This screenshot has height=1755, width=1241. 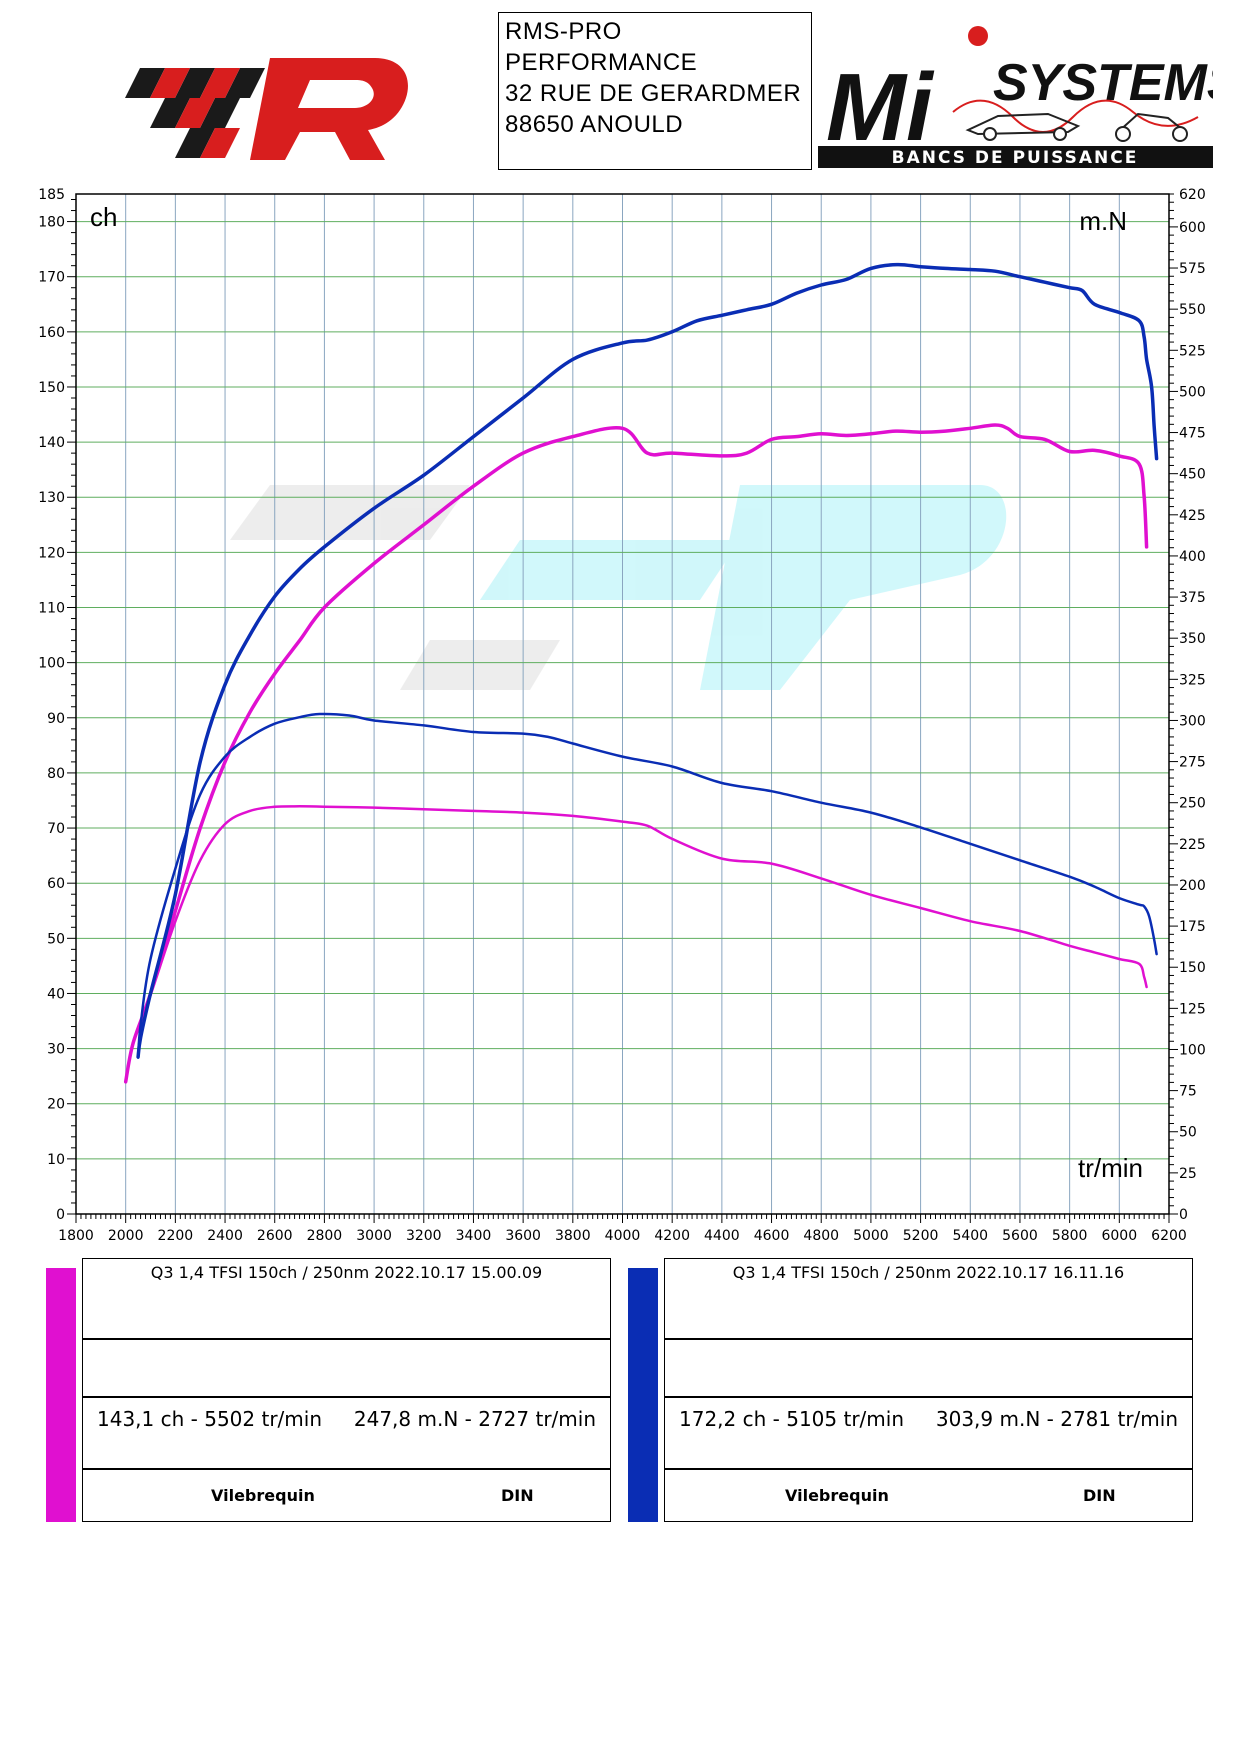 What do you see at coordinates (1110, 1168) in the screenshot?
I see `x-axis-label: tr/min` at bounding box center [1110, 1168].